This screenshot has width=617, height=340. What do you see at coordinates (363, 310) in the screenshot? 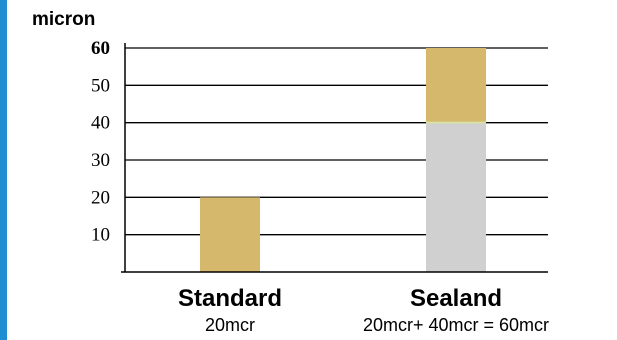
I see `x-category-labels: Standard 20mcr Sealand 20mcr+ 40mcr = 60mcr` at bounding box center [363, 310].